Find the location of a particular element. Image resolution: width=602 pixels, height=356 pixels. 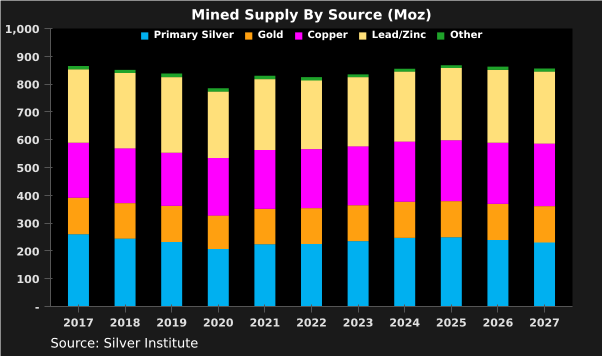

legend-label: Gold is located at coordinates (271, 35).